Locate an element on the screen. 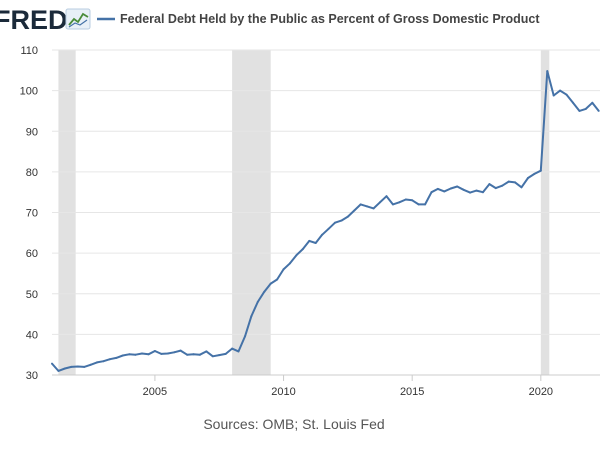  y-tick-label: 80 is located at coordinates (32, 173).